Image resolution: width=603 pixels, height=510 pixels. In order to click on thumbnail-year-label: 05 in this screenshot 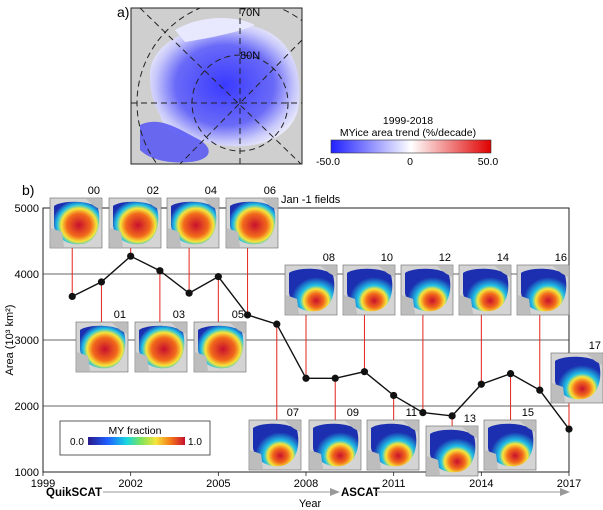, I will do `click(238, 315)`.